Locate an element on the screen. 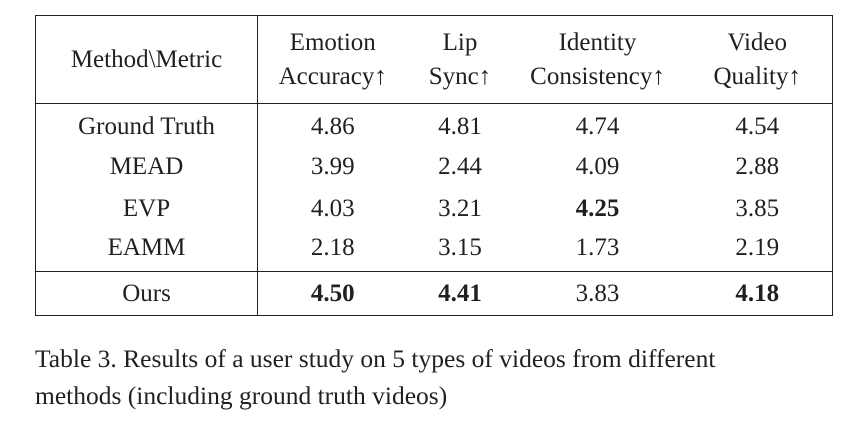 This screenshot has width=853, height=424. value-cell: 1.73 is located at coordinates (597, 248).